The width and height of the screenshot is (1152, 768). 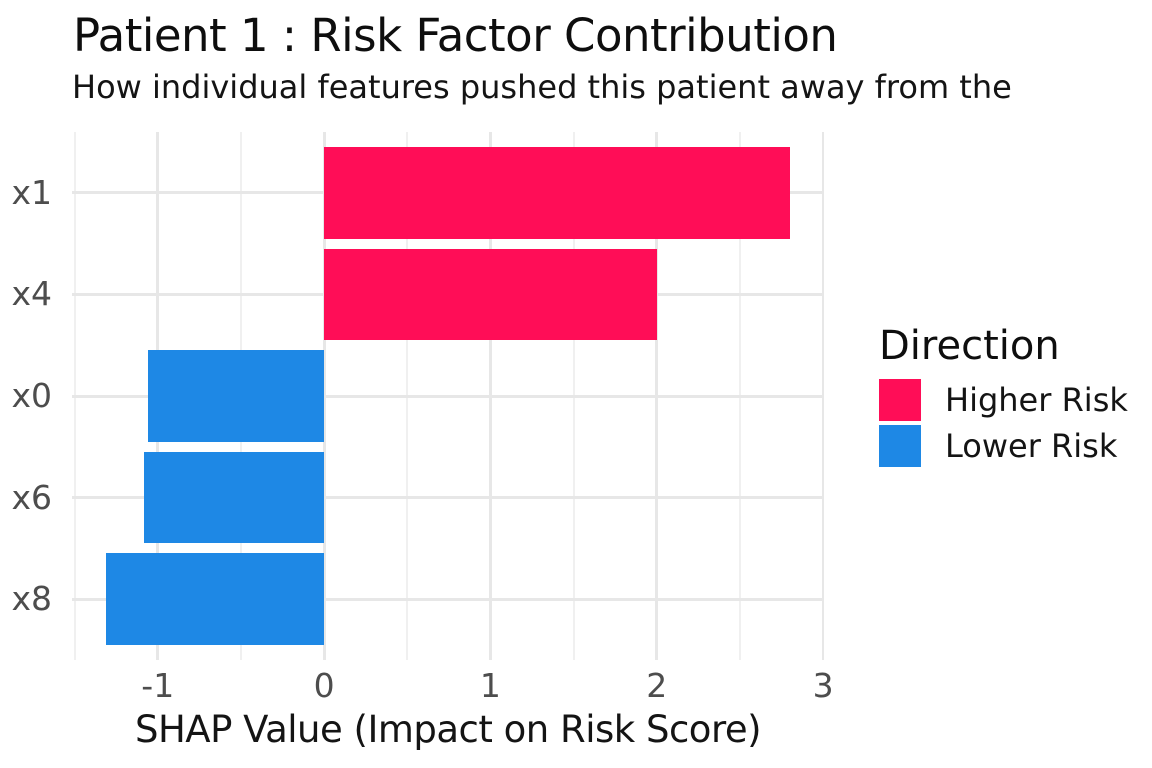 What do you see at coordinates (31, 497) in the screenshot?
I see `y-axis-category-label: x6` at bounding box center [31, 497].